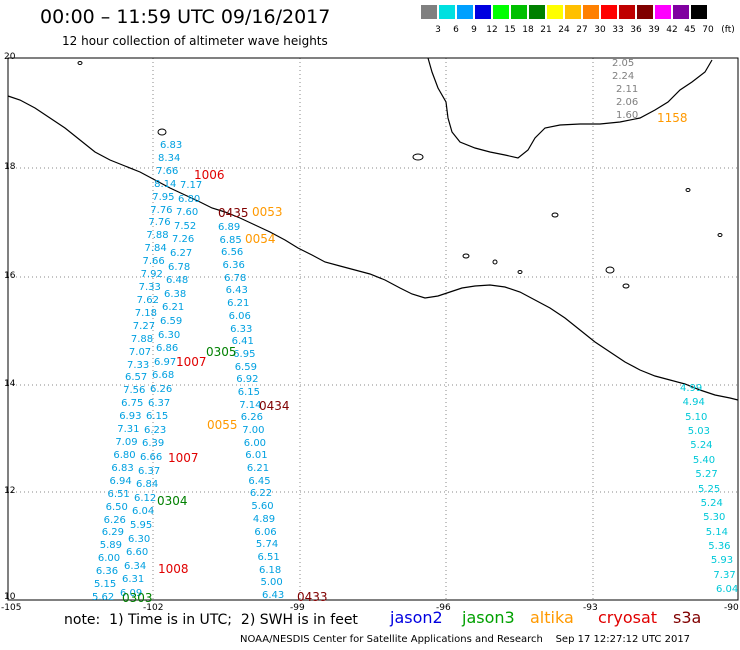 The height and width of the screenshot is (650, 740). I want to click on wave-height-value: 6.39, so click(153, 444).